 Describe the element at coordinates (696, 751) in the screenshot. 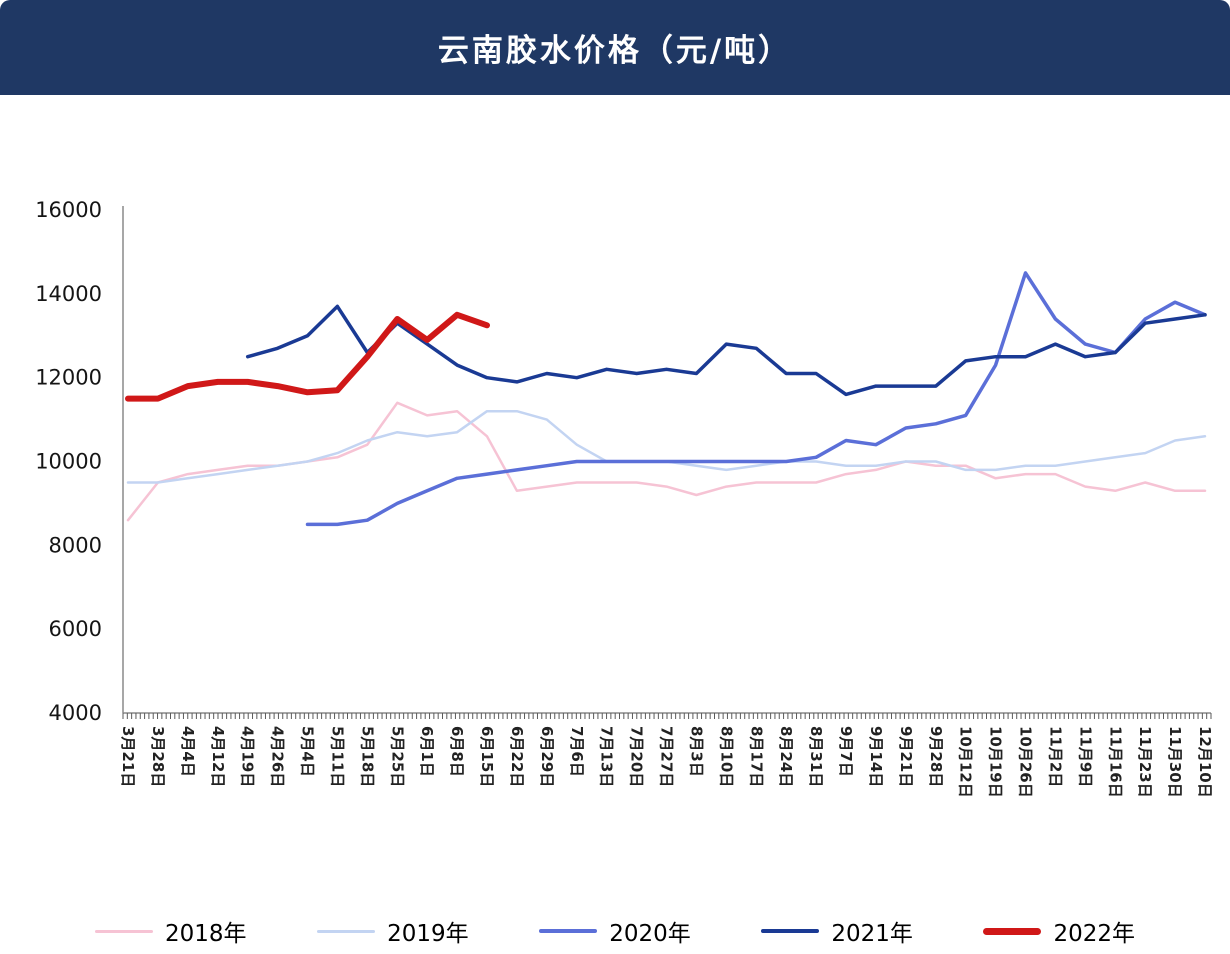

I see `x-axis-tick-label: 8月3日` at that location.